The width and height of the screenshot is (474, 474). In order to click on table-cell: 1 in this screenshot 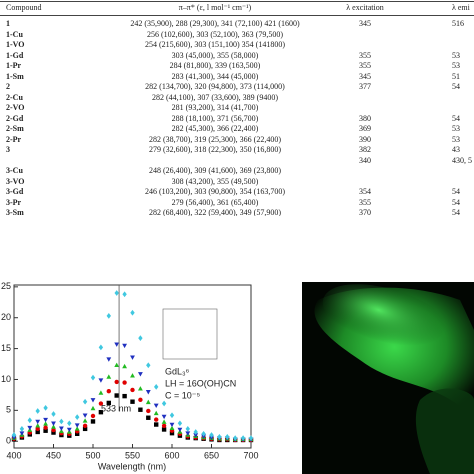, I will do `click(8, 23)`.